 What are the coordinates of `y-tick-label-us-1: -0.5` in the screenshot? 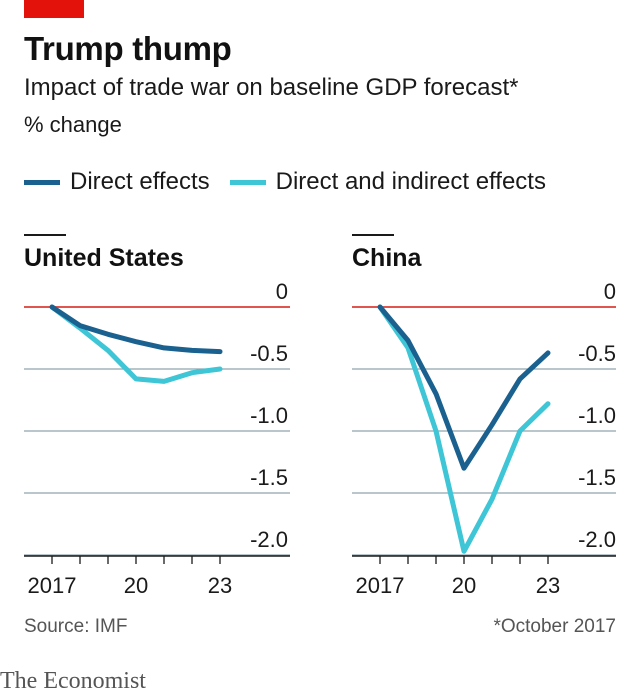 It's located at (269, 353).